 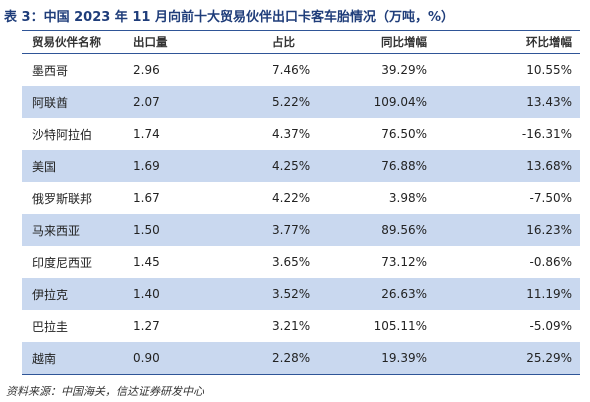 I want to click on table-cell: 11.19%, so click(x=549, y=294).